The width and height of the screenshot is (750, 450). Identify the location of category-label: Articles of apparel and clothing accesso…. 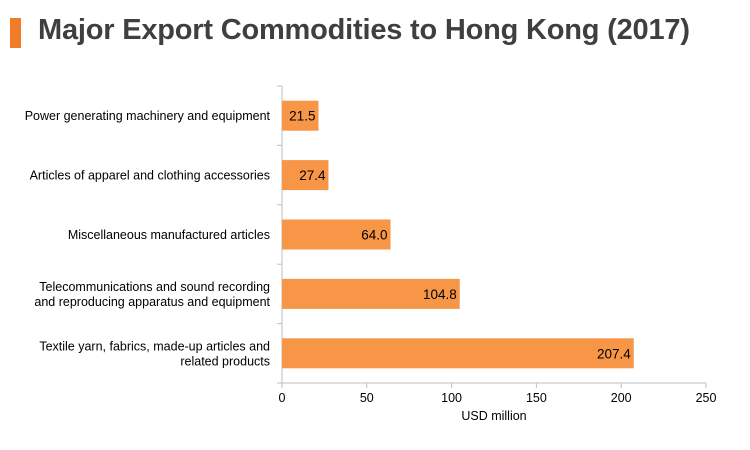
(150, 176).